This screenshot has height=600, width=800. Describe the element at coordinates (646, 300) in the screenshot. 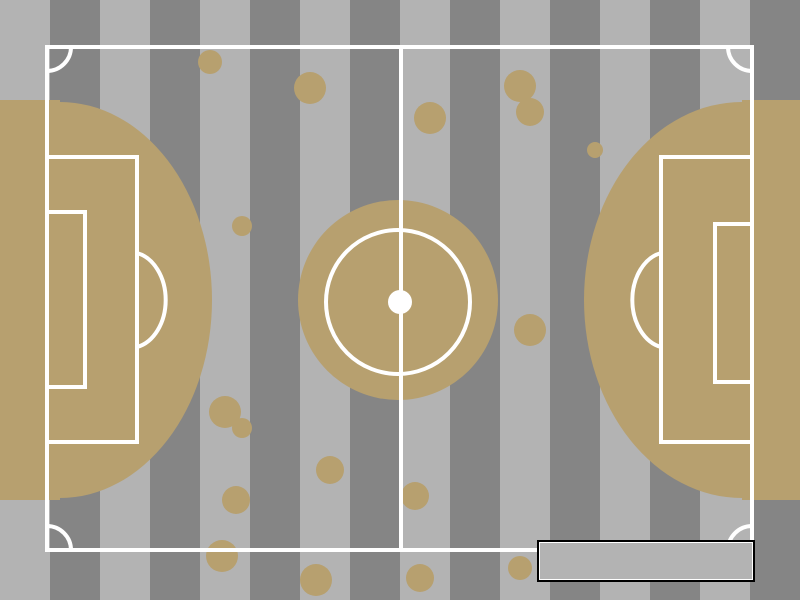

I see `right-penalty-arc` at that location.